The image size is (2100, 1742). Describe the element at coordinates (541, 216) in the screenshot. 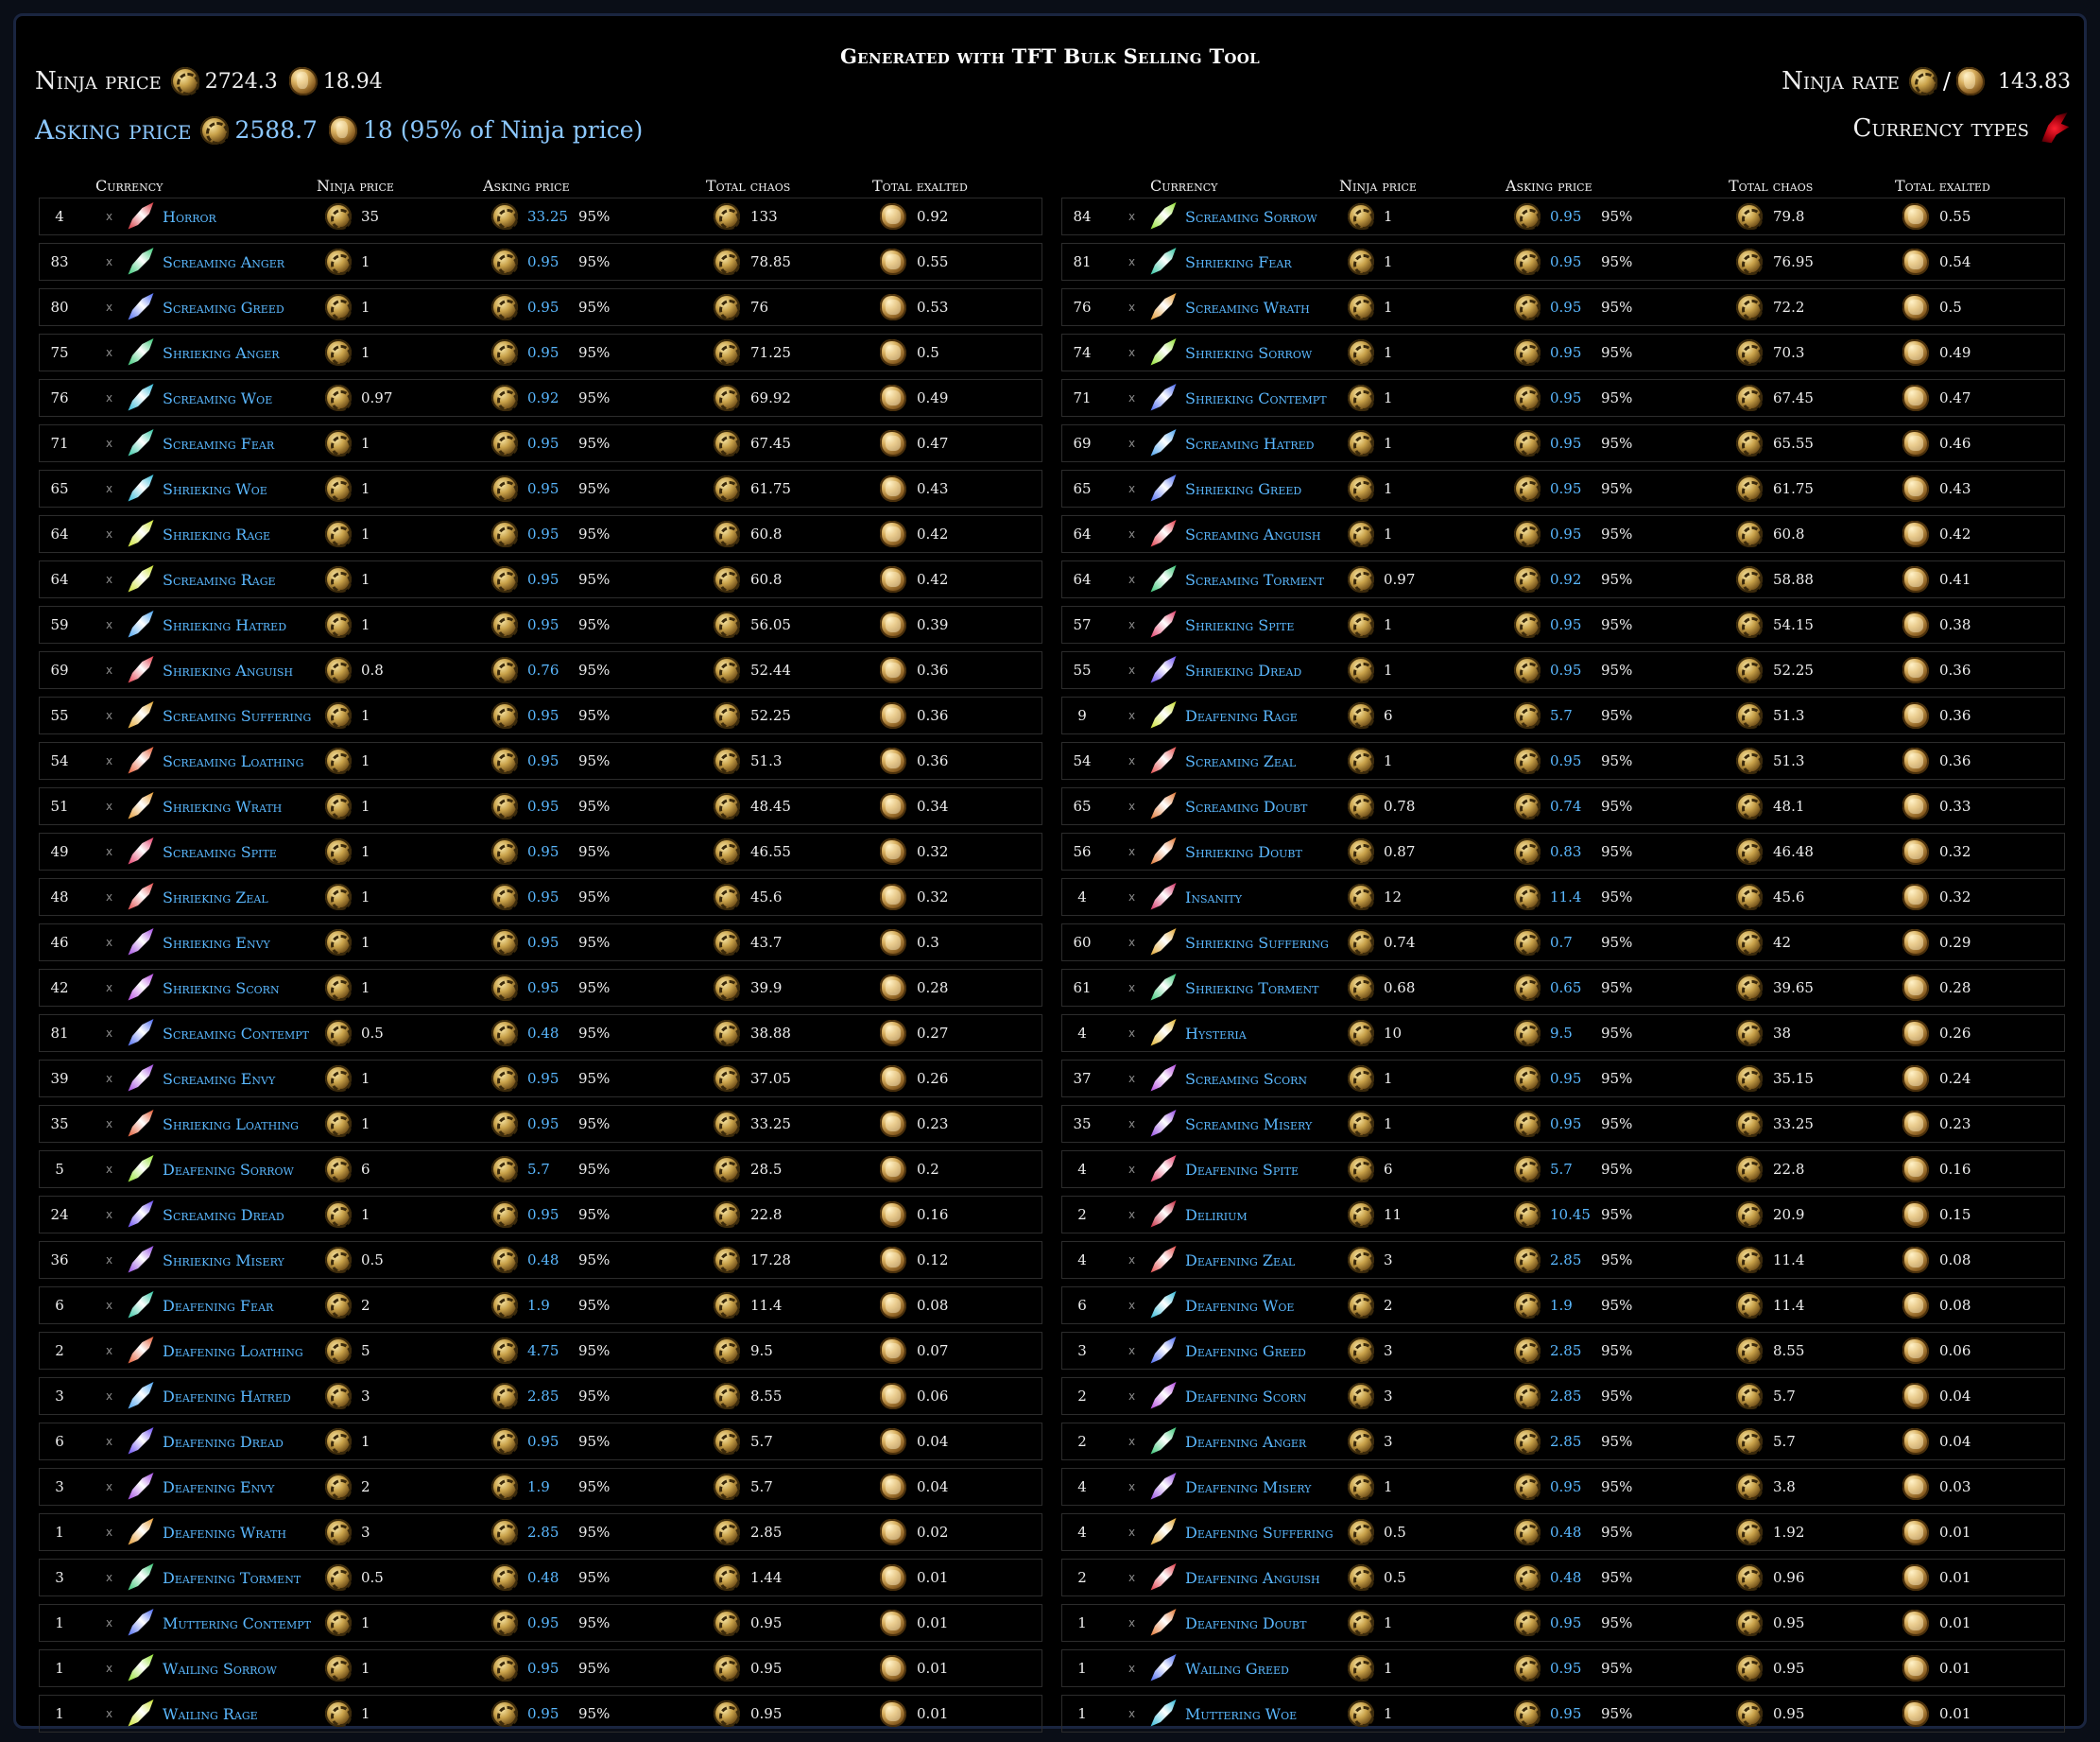

I see `table-row: 4 x Horror 35 33.25 95% 133 0.92` at that location.